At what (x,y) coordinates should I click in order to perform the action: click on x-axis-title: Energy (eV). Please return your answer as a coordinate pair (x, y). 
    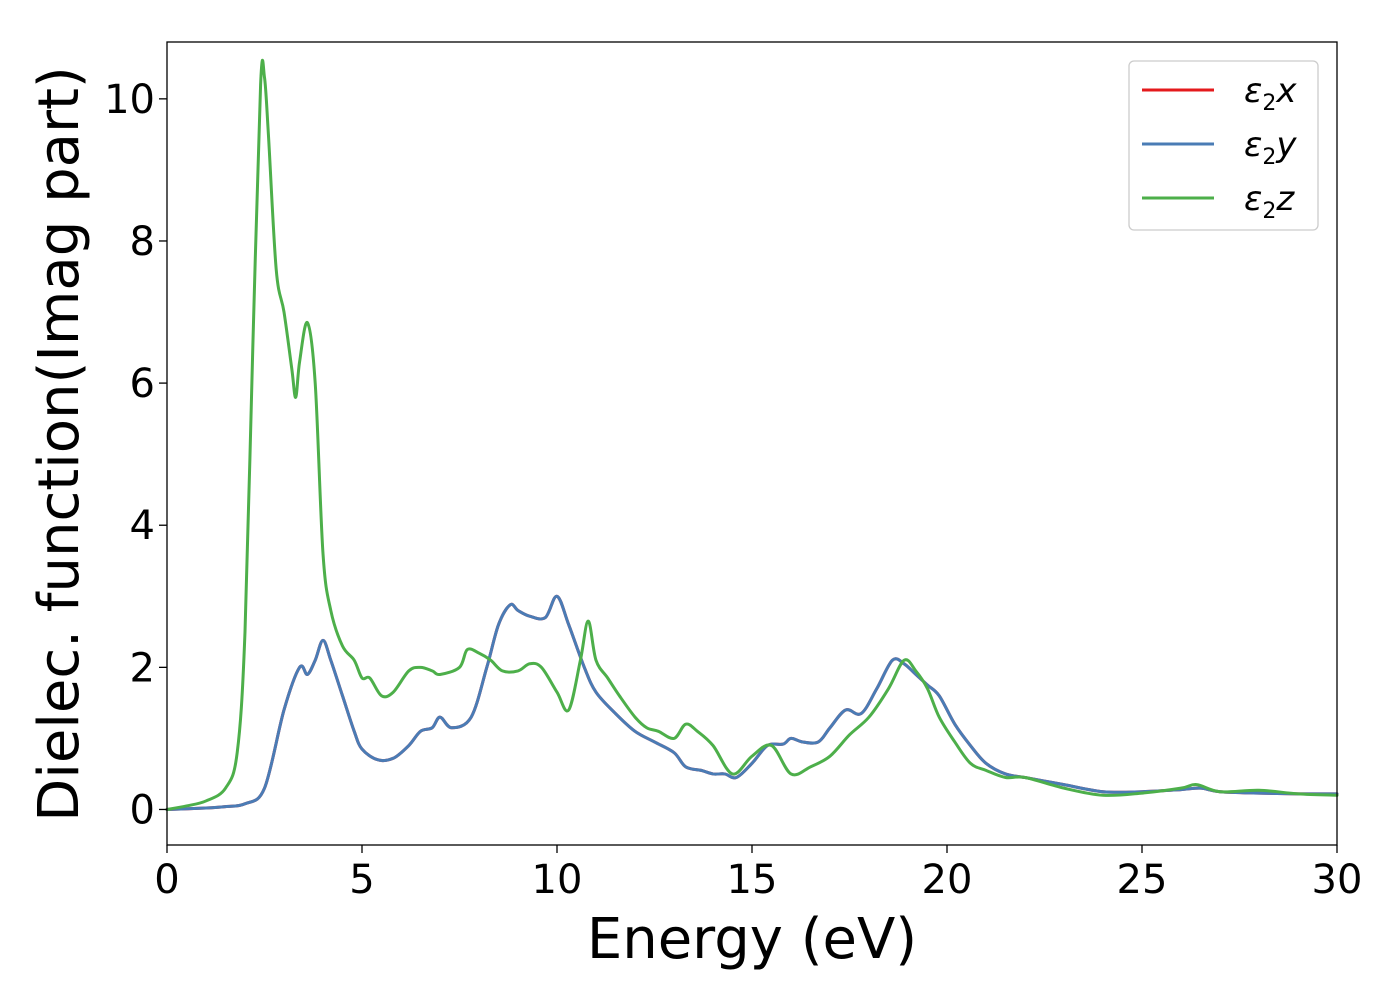
    Looking at the image, I should click on (752, 939).